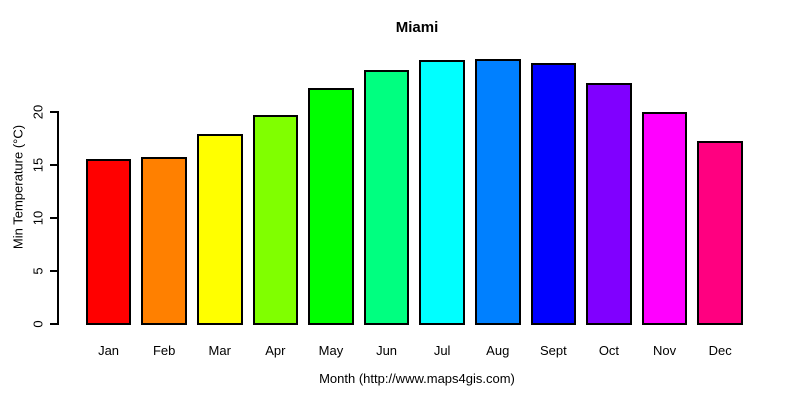 This screenshot has height=400, width=800. I want to click on x-tick-label-nov: Nov, so click(664, 350).